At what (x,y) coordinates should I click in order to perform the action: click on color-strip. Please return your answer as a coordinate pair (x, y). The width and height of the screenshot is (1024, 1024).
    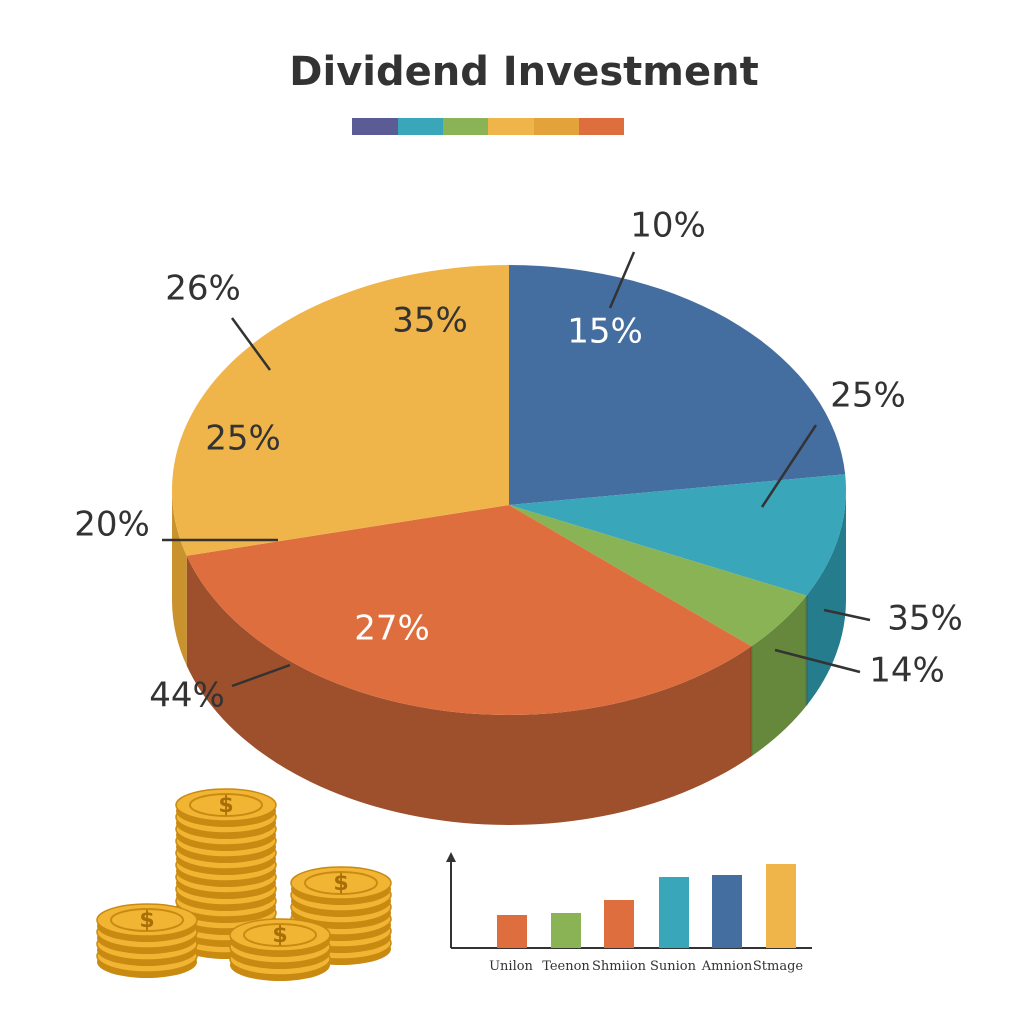
    Looking at the image, I should click on (488, 126).